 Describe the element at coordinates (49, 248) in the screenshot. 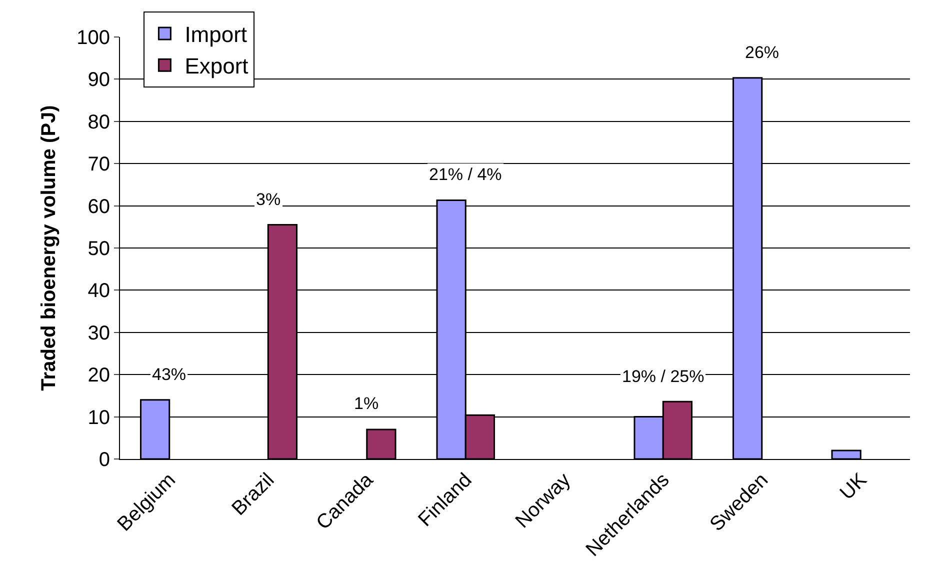

I see `y-axis-title: Traded bioenergy volume (PJ)` at that location.